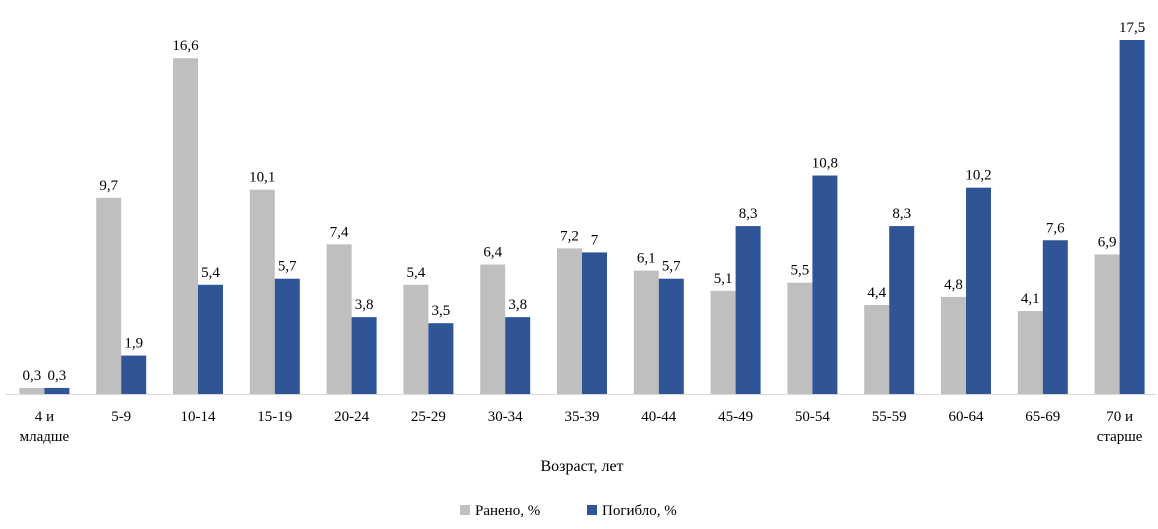  I want to click on data-label-killed: 10,2, so click(978, 176).